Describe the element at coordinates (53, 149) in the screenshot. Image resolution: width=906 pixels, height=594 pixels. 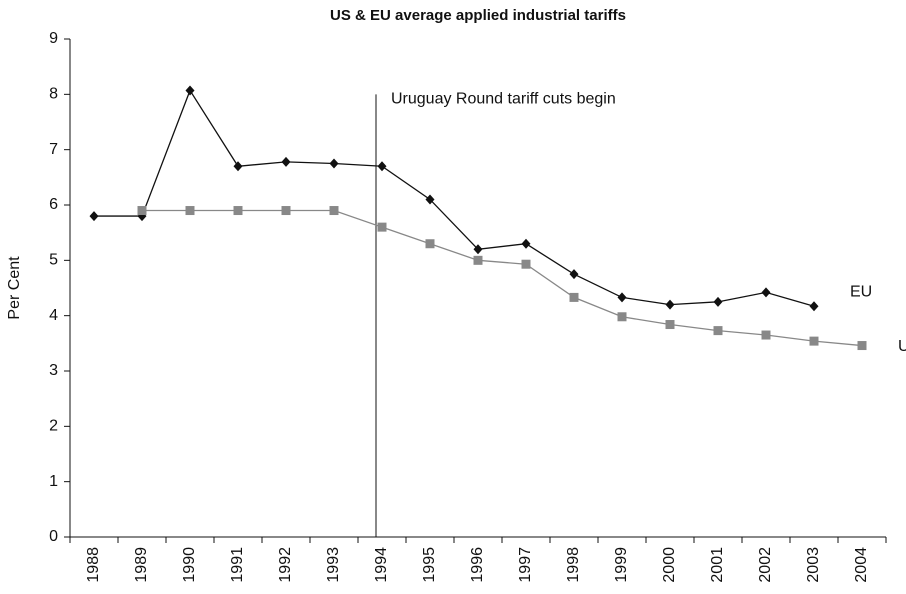
I see `y-tick-label: 7` at that location.